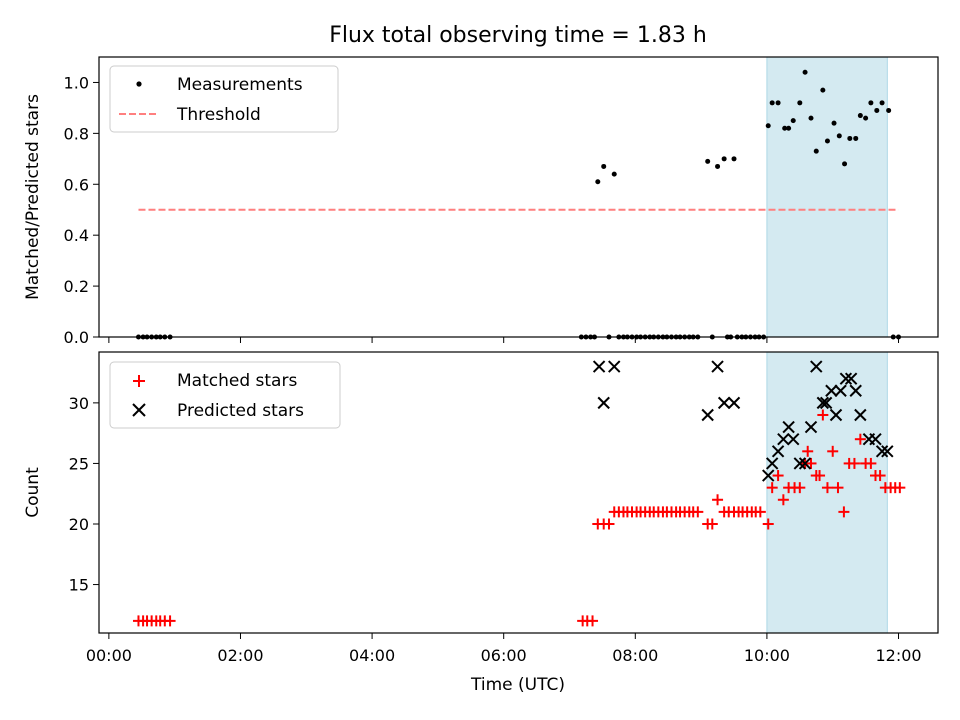 This screenshot has width=960, height=720. Describe the element at coordinates (76, 286) in the screenshot. I see `y-tick-label: 0.2` at that location.